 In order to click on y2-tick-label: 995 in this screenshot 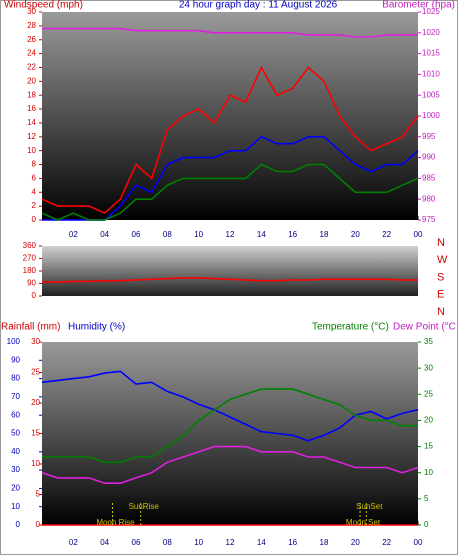, I will do `click(429, 136)`.